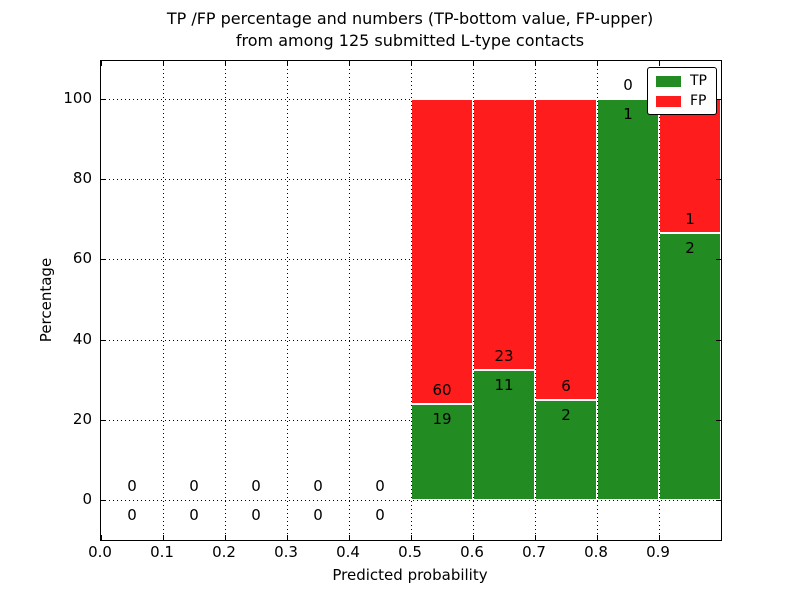 This screenshot has height=600, width=800. What do you see at coordinates (681, 101) in the screenshot?
I see `legend-item-fp: FP` at bounding box center [681, 101].